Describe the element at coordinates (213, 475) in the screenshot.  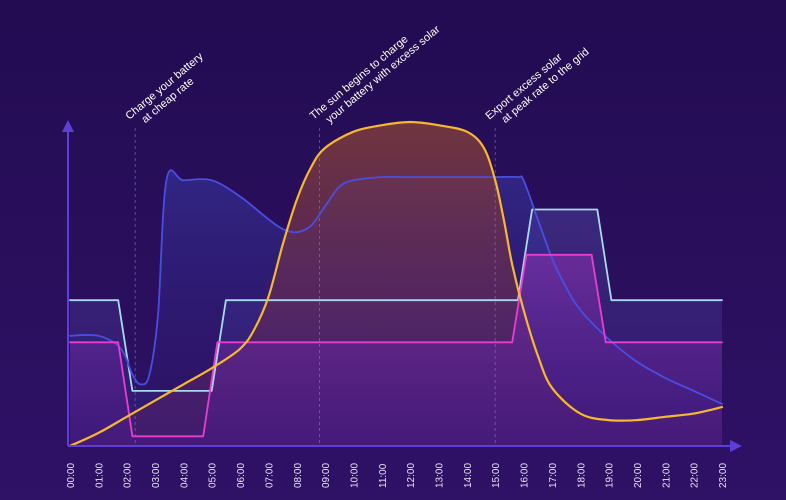
I see `x-tick-label: 05:00` at that location.